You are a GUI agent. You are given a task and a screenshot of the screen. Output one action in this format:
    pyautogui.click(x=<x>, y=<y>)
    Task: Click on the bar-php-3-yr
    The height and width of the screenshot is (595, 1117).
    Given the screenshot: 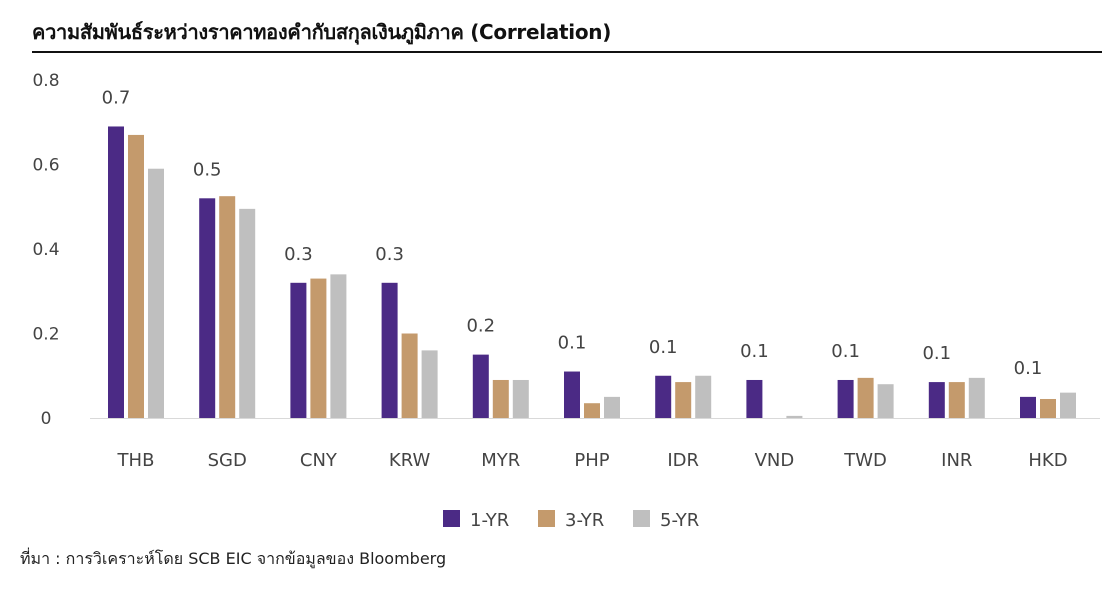 What is the action you would take?
    pyautogui.click(x=592, y=410)
    